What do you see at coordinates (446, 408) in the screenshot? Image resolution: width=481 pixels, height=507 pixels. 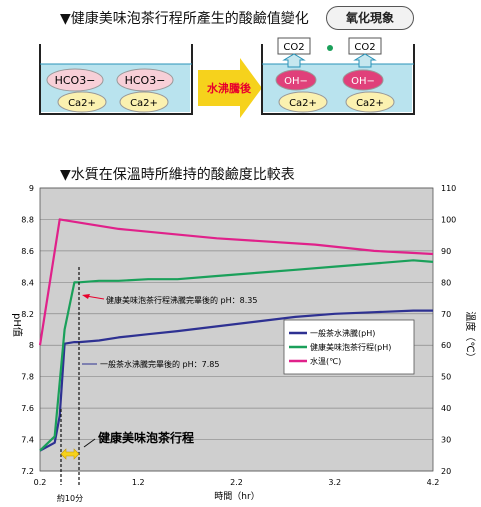 I see `y2-tick-label: 40` at bounding box center [446, 408].